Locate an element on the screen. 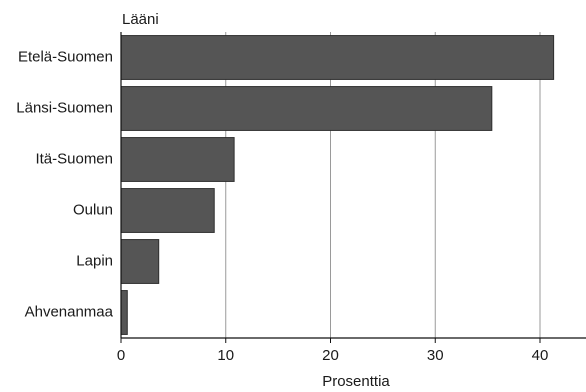  x-tick-label-0: 0 is located at coordinates (121, 355).